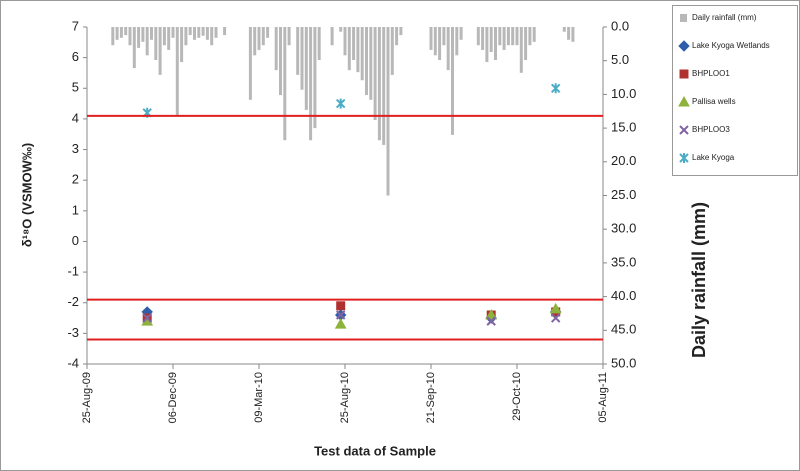 This screenshot has width=800, height=471. Describe the element at coordinates (75, 117) in the screenshot. I see `y-tick-label: 4` at that location.